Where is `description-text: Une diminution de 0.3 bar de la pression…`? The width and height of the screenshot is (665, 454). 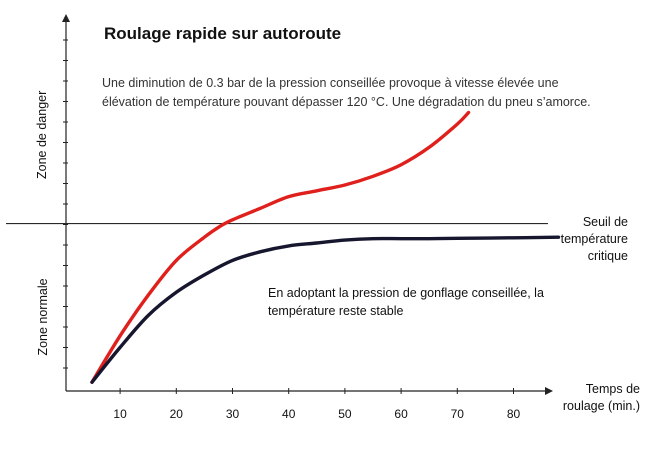 description-text: Une diminution de 0.3 bar de la pression… is located at coordinates (346, 92).